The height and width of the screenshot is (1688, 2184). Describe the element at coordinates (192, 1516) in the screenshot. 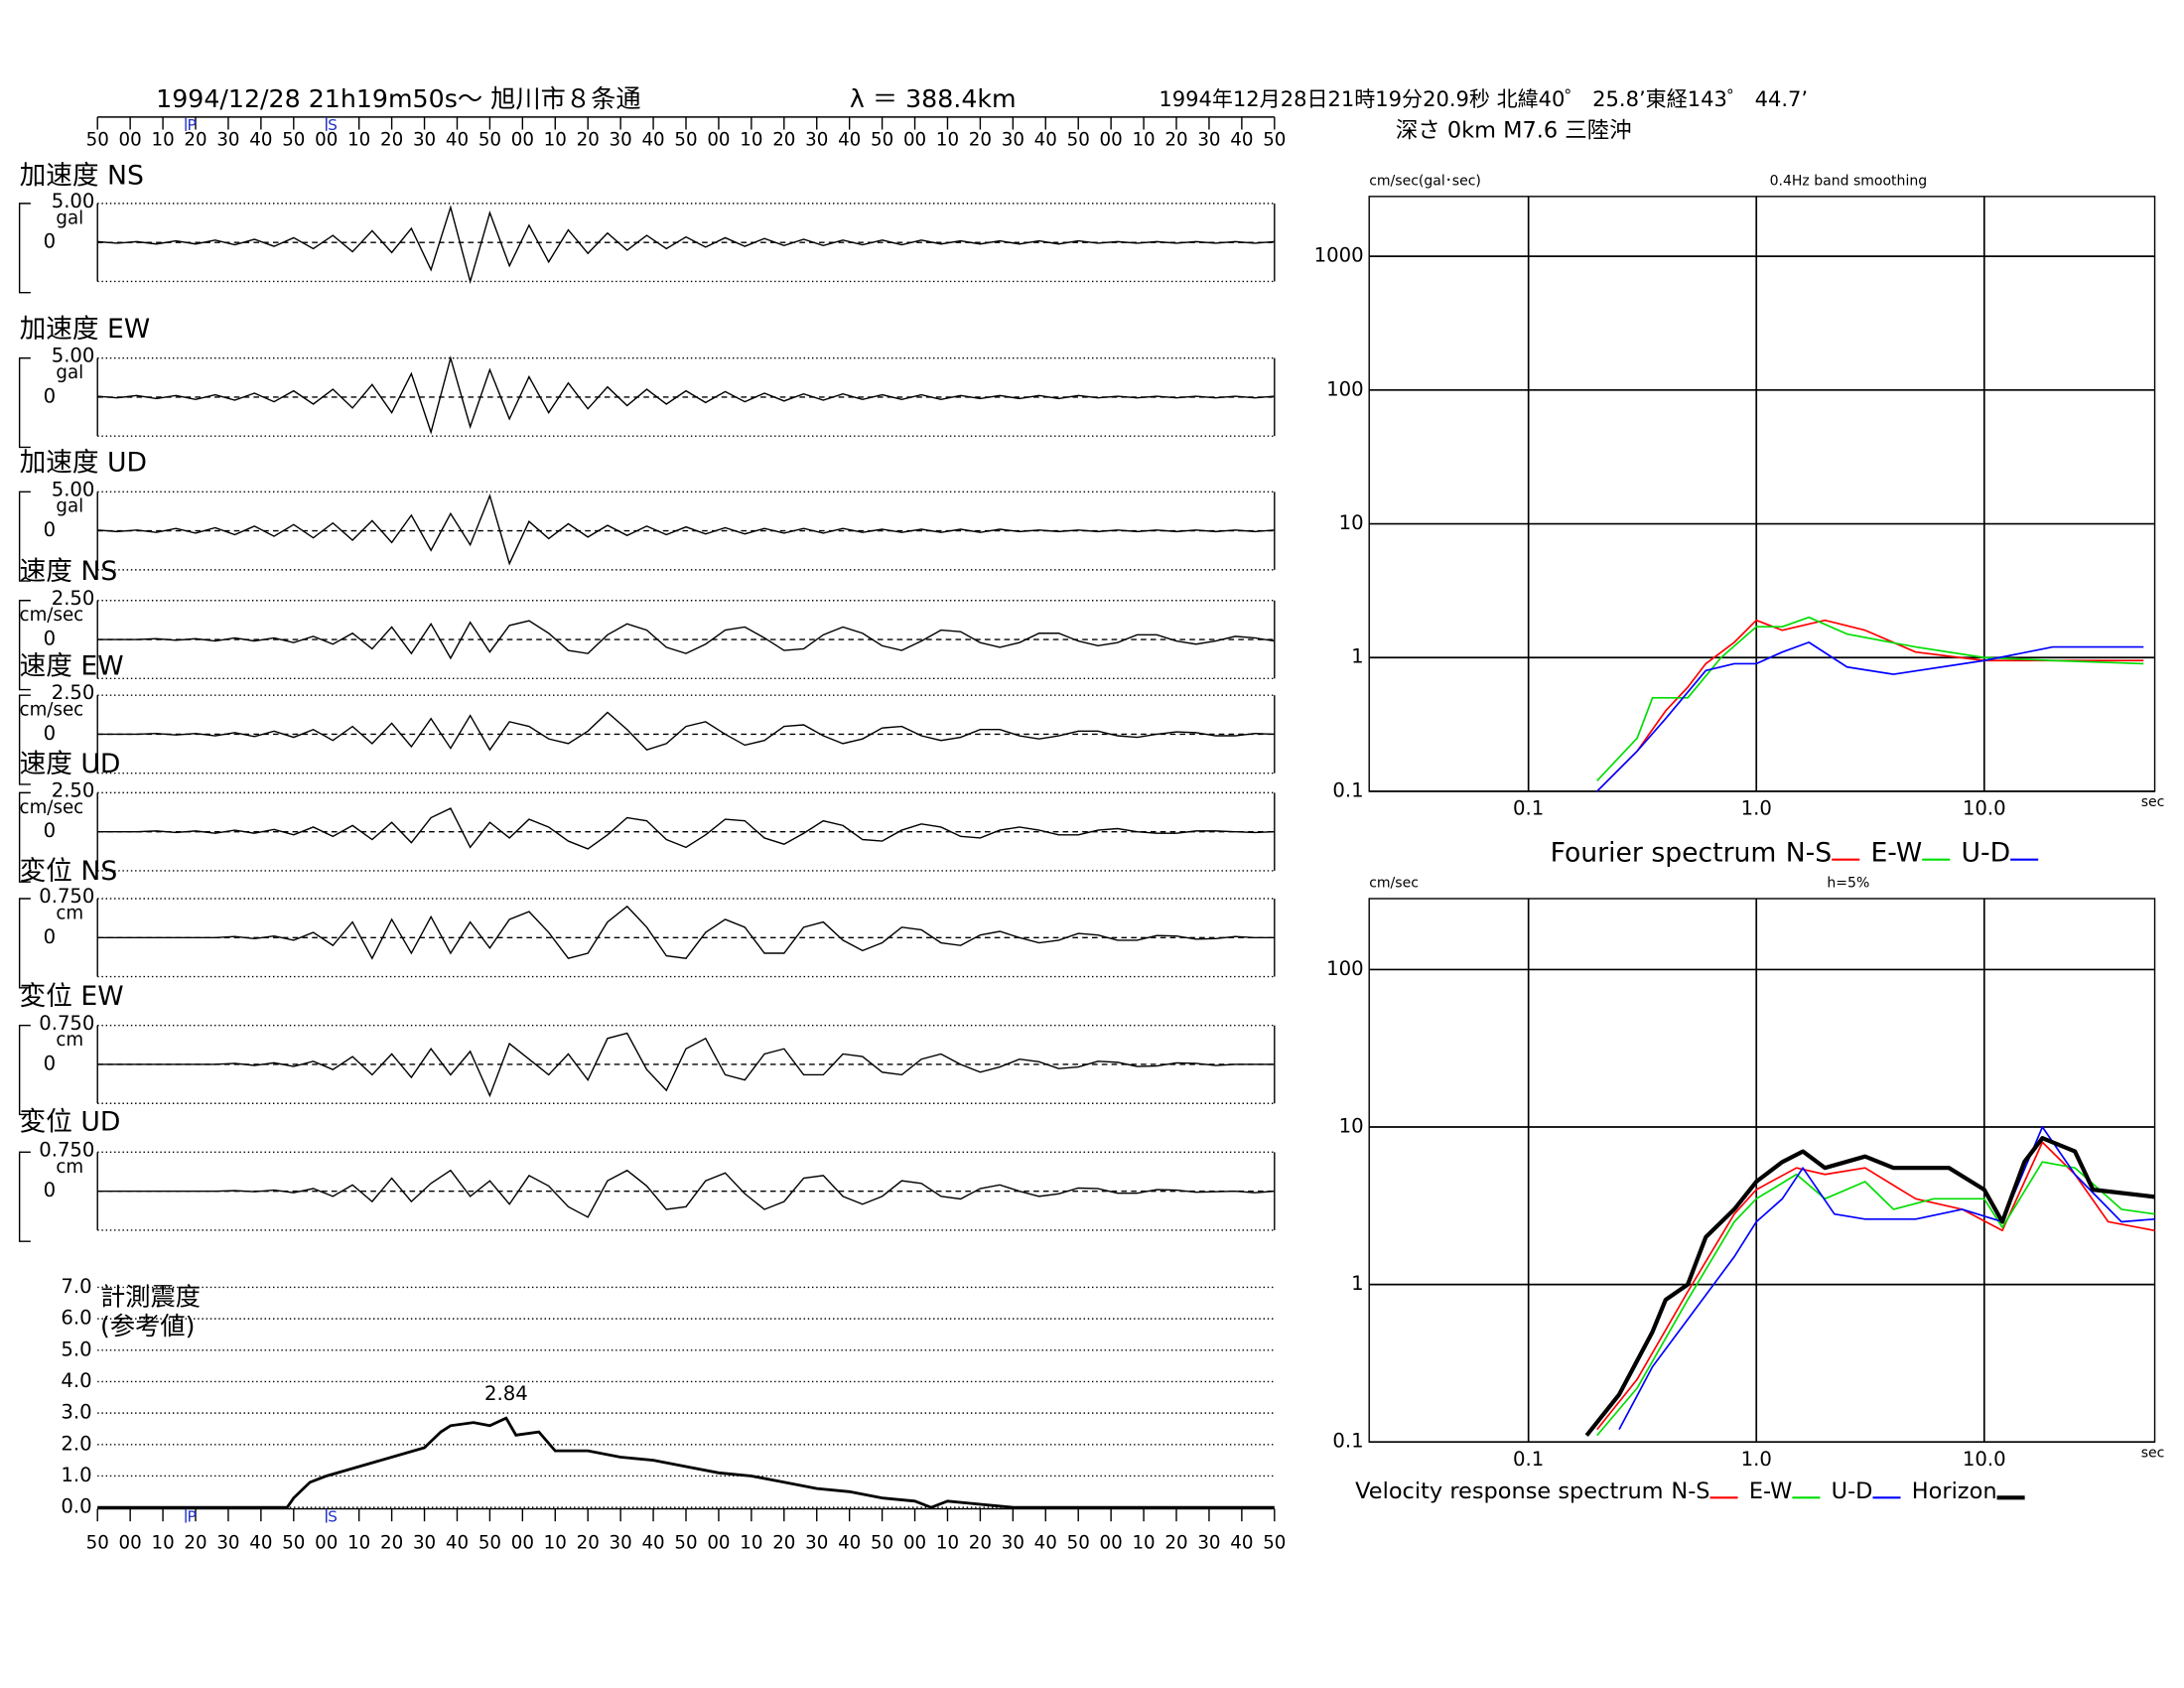

I see `phase-label: P` at that location.